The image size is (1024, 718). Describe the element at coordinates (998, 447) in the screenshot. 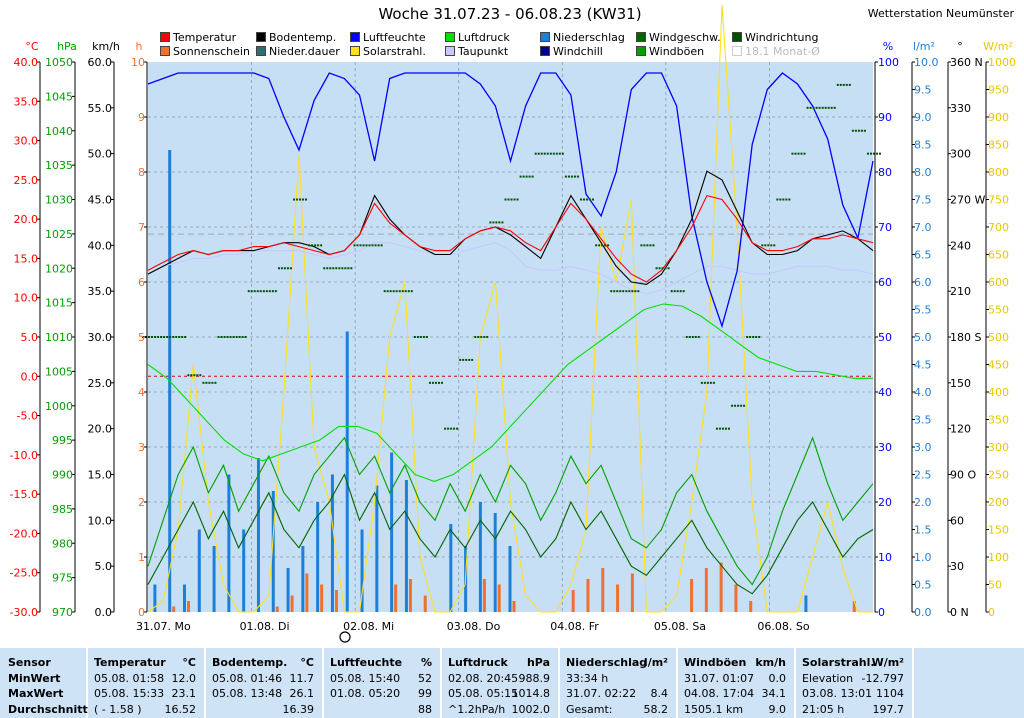

I see `axis-tick-label: 300` at that location.